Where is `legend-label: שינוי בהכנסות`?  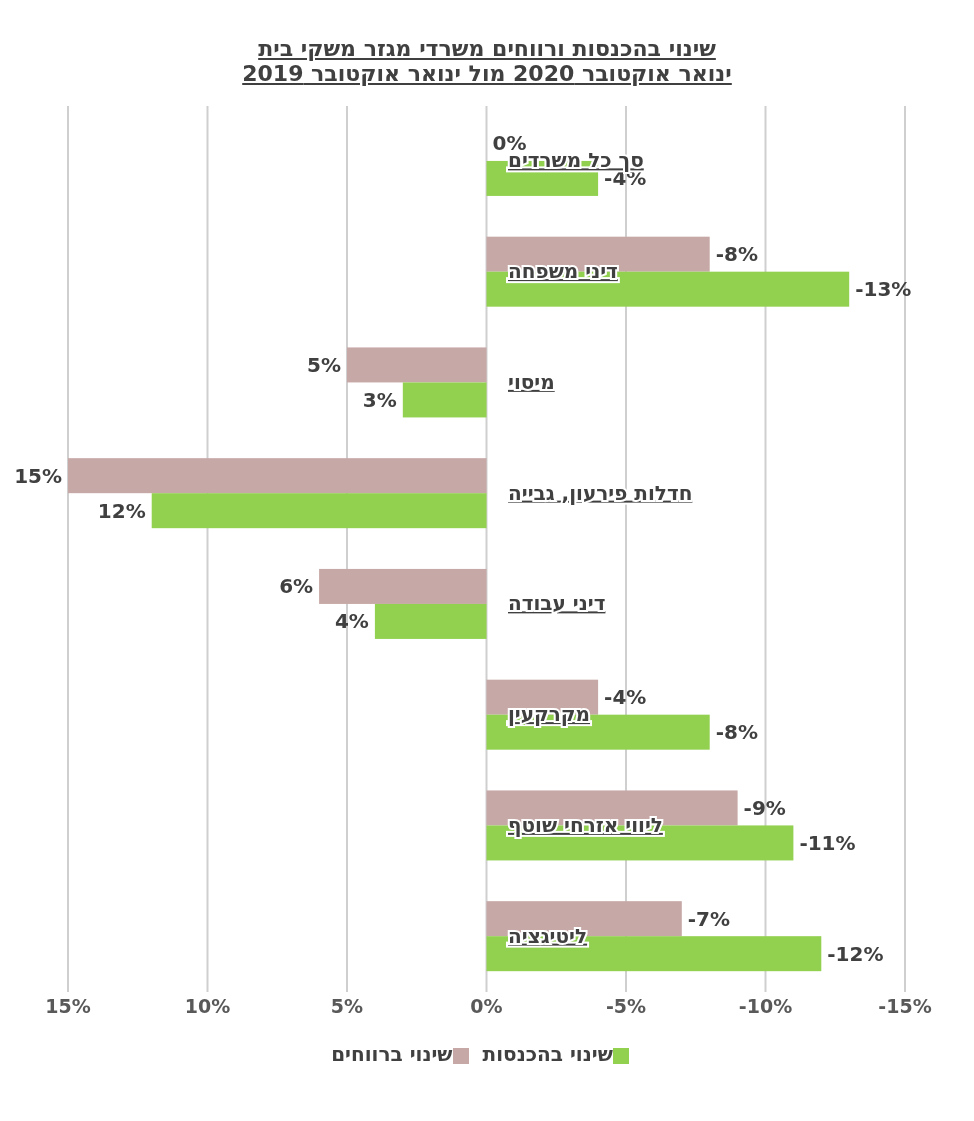 legend-label: שינוי בהכנסות is located at coordinates (547, 1054).